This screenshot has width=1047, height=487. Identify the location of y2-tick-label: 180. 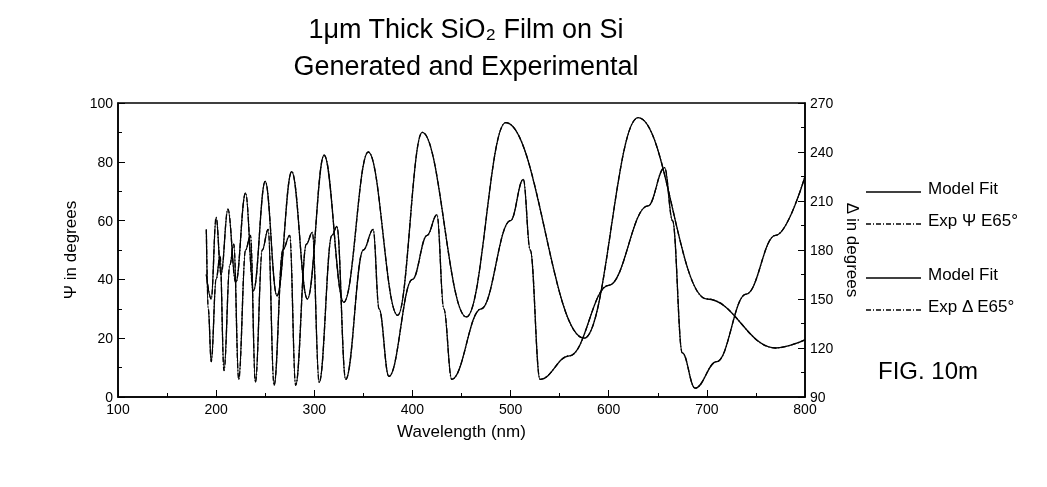
(822, 250).